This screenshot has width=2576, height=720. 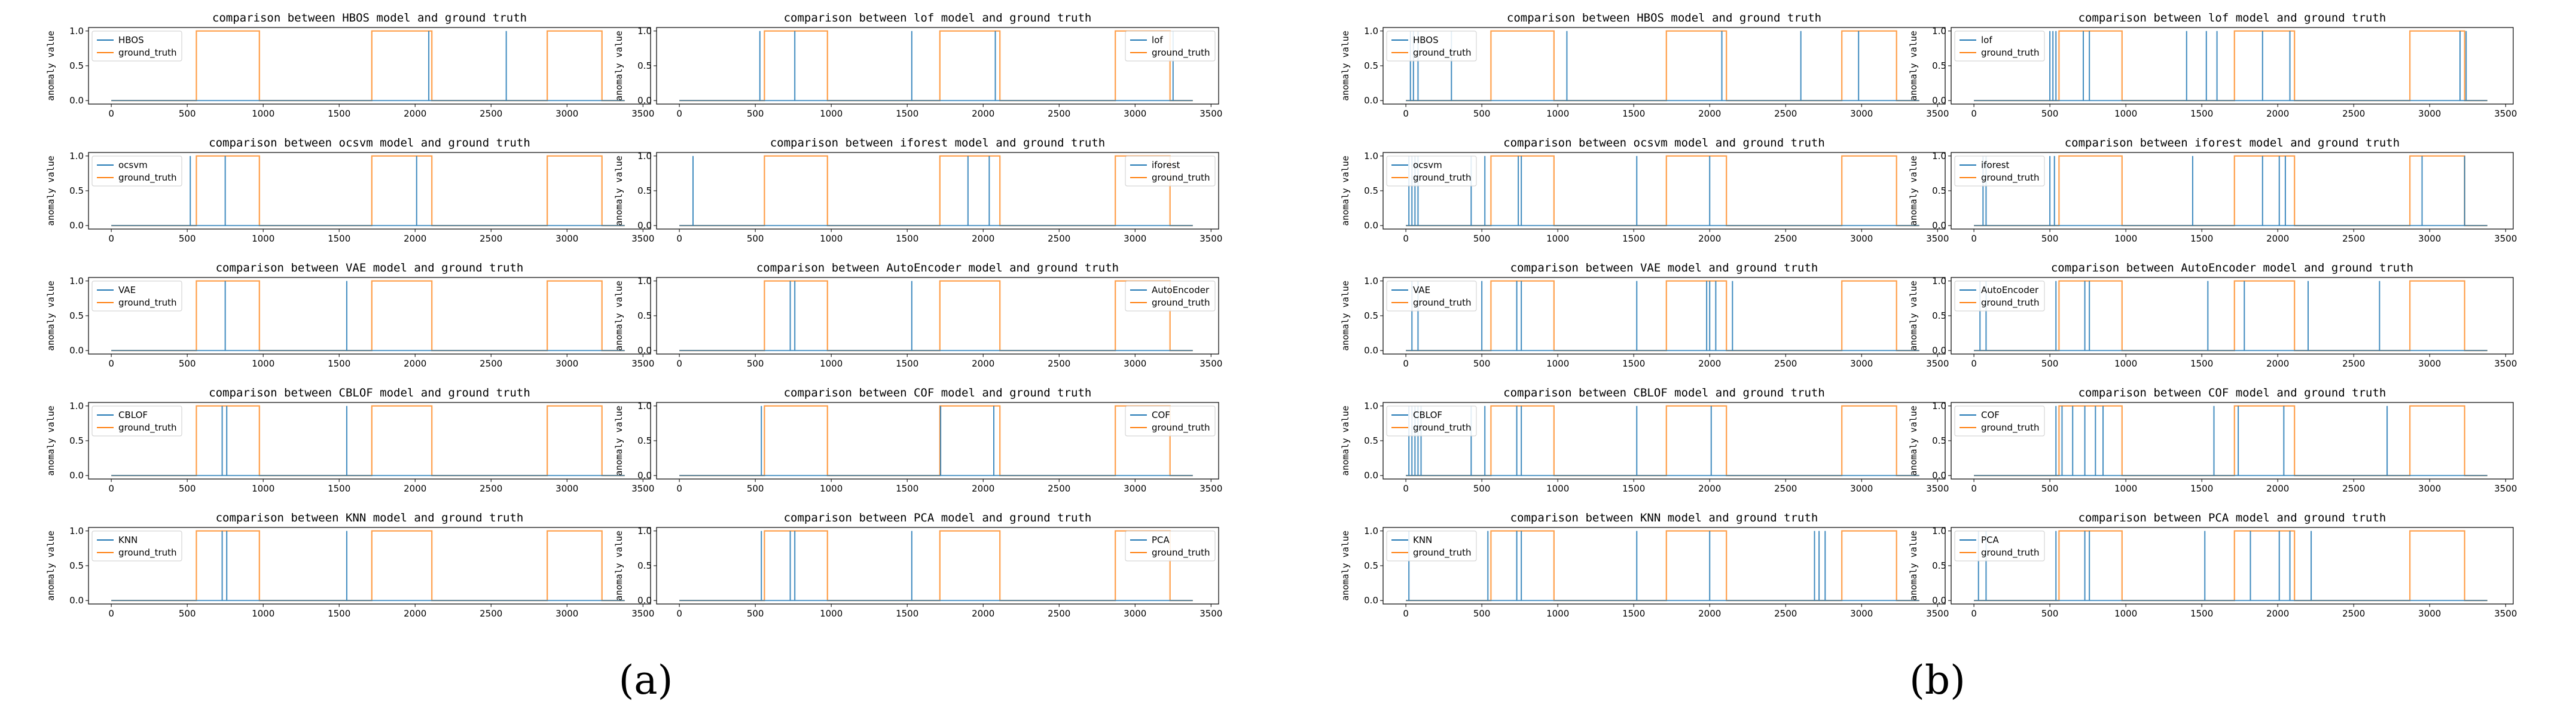 What do you see at coordinates (1432, 296) in the screenshot?
I see `legend: VAE ground_truth` at bounding box center [1432, 296].